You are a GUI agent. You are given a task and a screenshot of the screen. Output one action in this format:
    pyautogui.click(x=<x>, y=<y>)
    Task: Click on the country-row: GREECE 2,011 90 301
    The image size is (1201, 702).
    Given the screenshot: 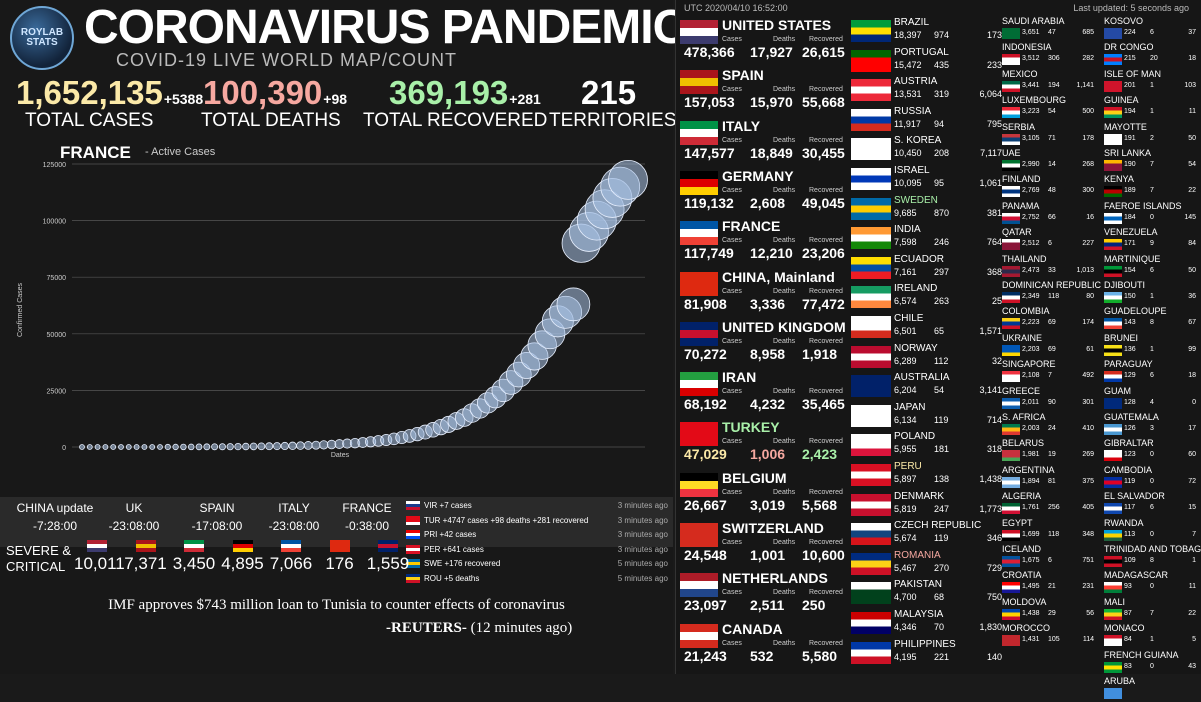 What is the action you would take?
    pyautogui.click(x=1052, y=399)
    